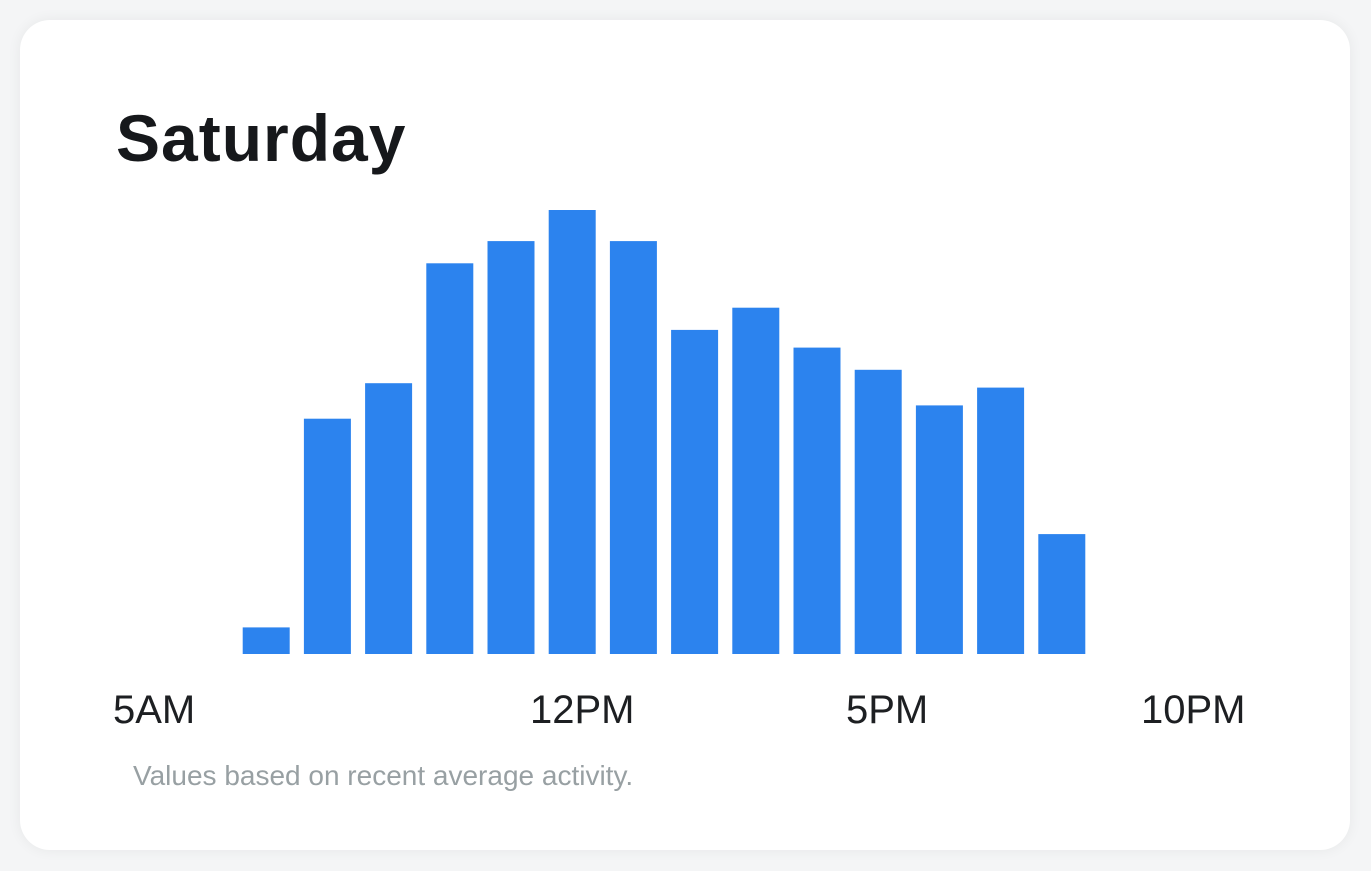 The width and height of the screenshot is (1371, 871). What do you see at coordinates (633, 447) in the screenshot?
I see `bar-12pm` at bounding box center [633, 447].